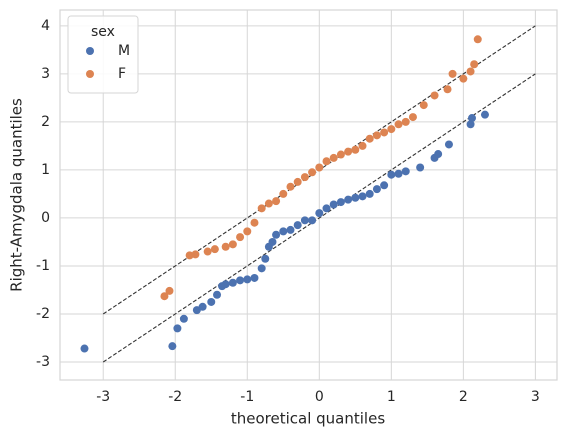  I want to click on x-tick-label: -2, so click(175, 397).